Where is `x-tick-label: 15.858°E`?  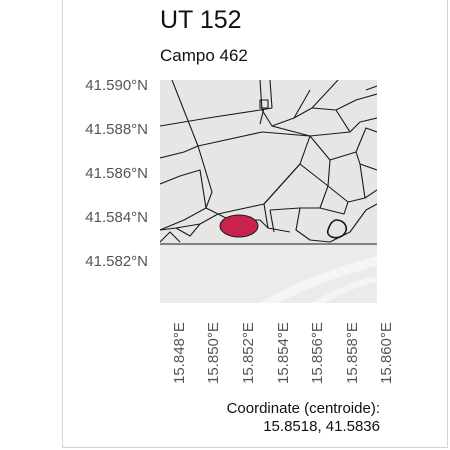 x-tick-label: 15.858°E is located at coordinates (352, 353).